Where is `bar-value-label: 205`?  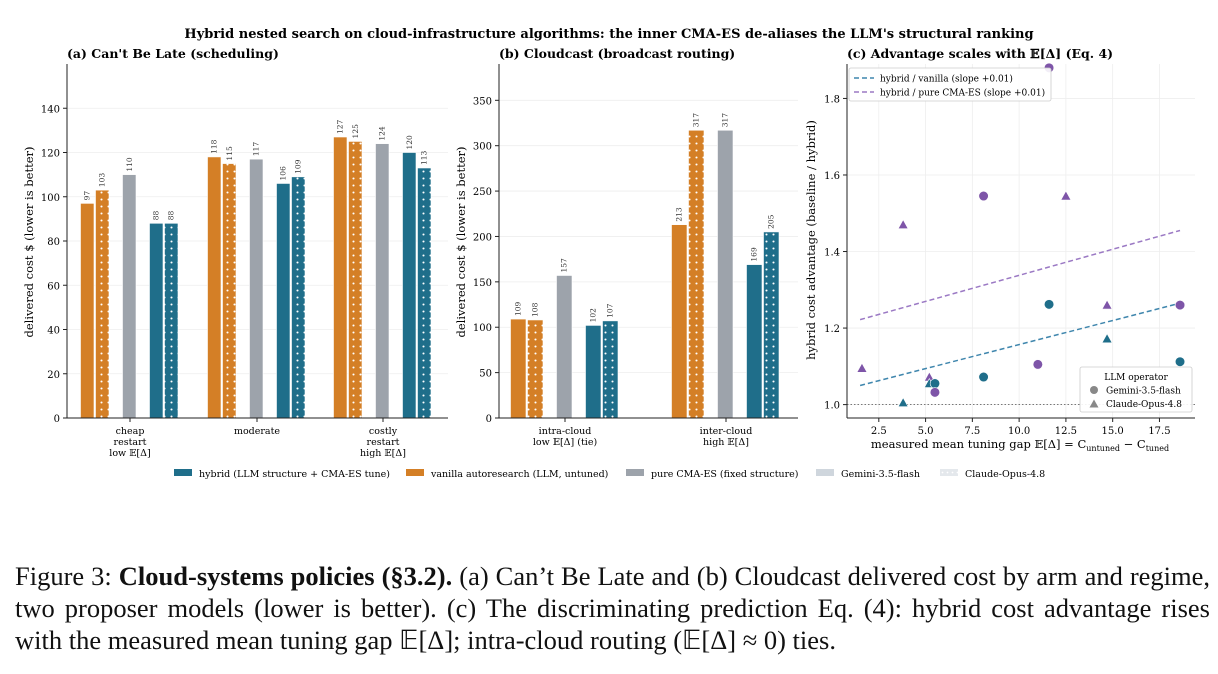 bar-value-label: 205 is located at coordinates (771, 221).